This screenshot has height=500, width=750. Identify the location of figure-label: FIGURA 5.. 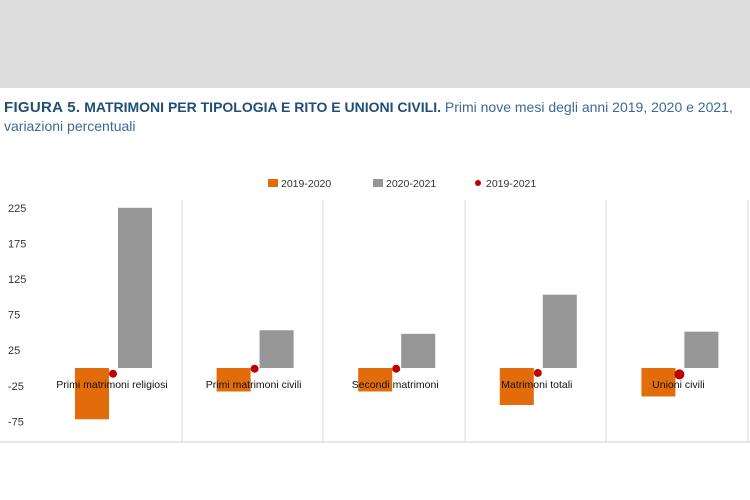
(42, 107).